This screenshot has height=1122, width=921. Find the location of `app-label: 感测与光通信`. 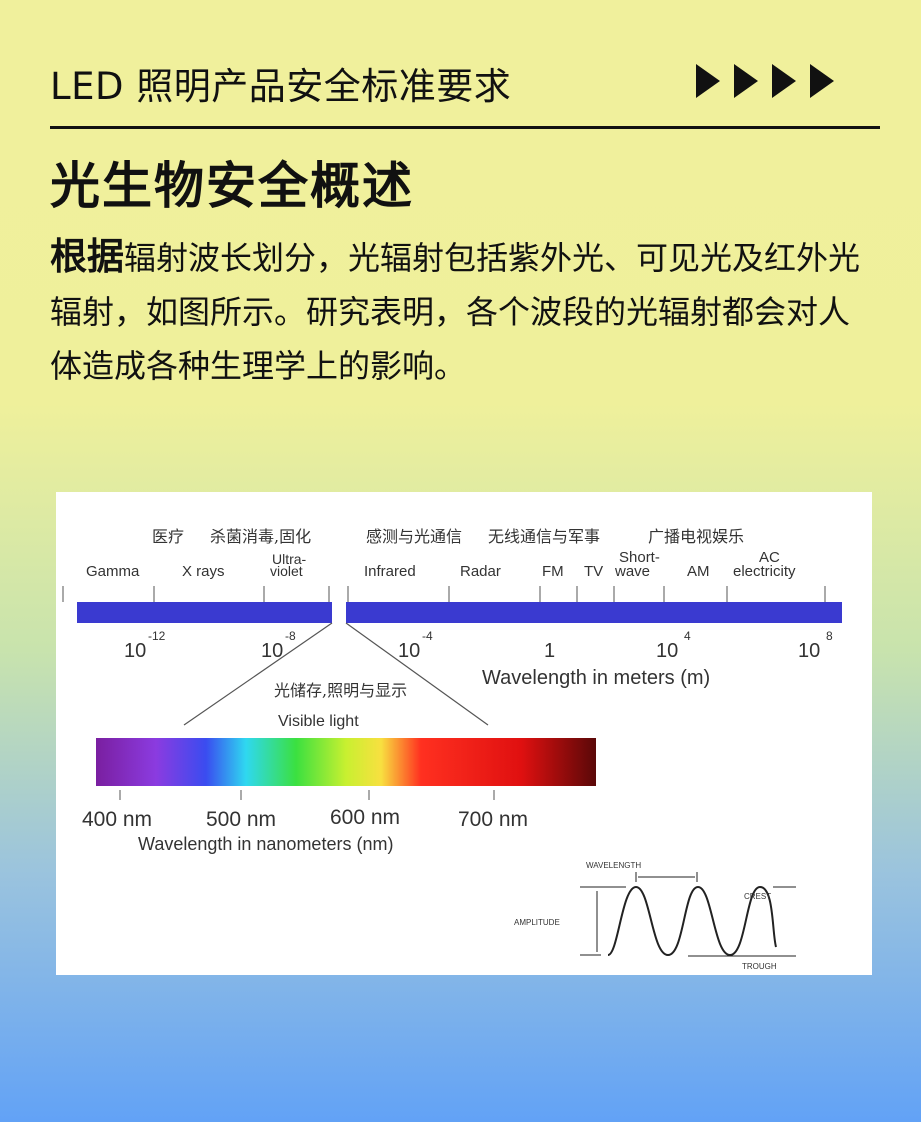

app-label: 感测与光通信 is located at coordinates (414, 536).